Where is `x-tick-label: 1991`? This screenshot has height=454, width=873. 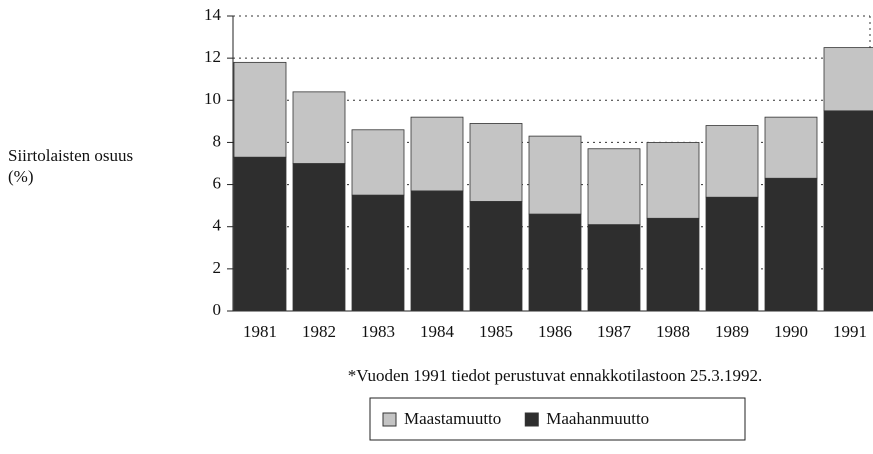 x-tick-label: 1991 is located at coordinates (850, 331).